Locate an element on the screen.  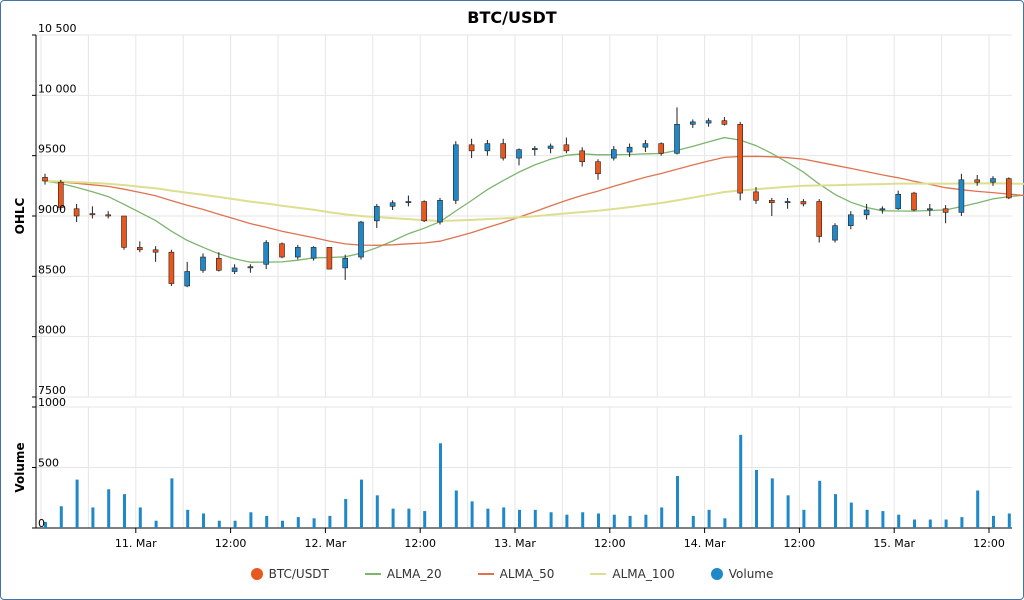
legend-label: ALMA_100 is located at coordinates (643, 574).